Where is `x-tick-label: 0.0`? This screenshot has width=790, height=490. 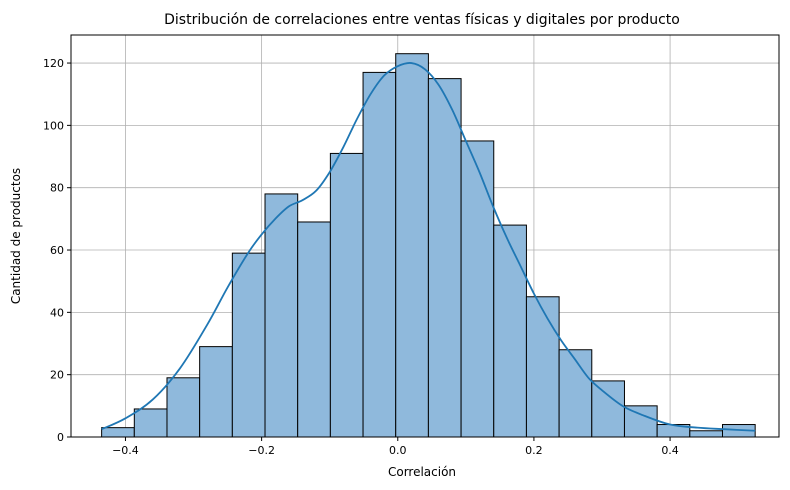 x-tick-label: 0.0 is located at coordinates (398, 450).